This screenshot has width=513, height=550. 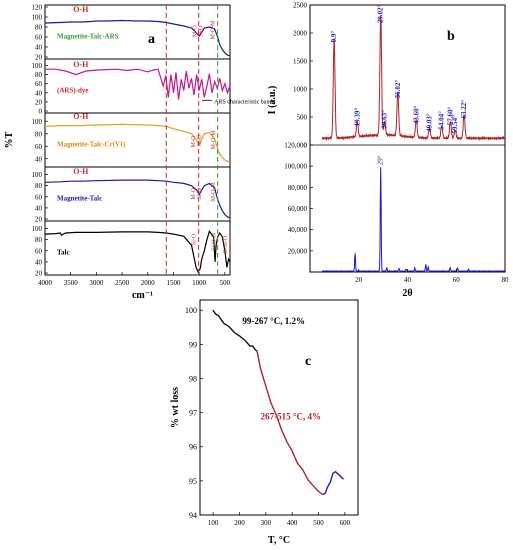 What do you see at coordinates (359, 280) in the screenshot?
I see `x-tick-label: 20` at bounding box center [359, 280].